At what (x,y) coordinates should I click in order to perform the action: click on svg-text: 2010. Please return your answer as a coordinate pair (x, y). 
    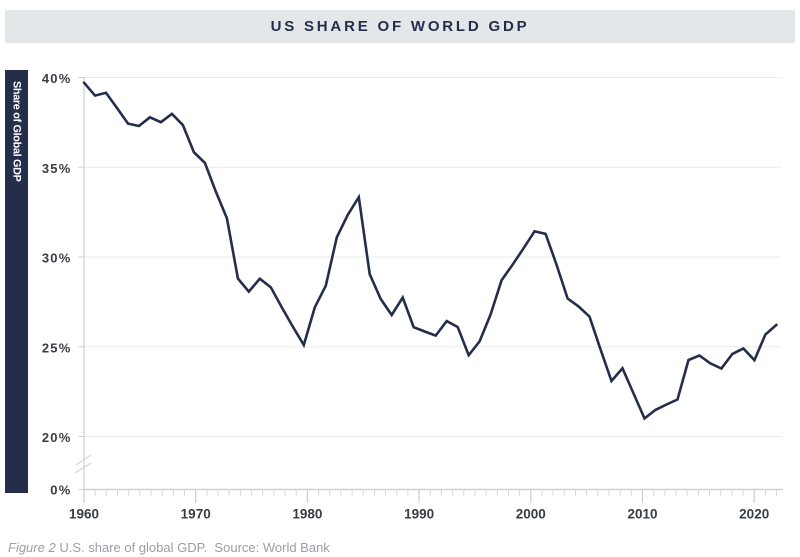
    Looking at the image, I should click on (642, 514).